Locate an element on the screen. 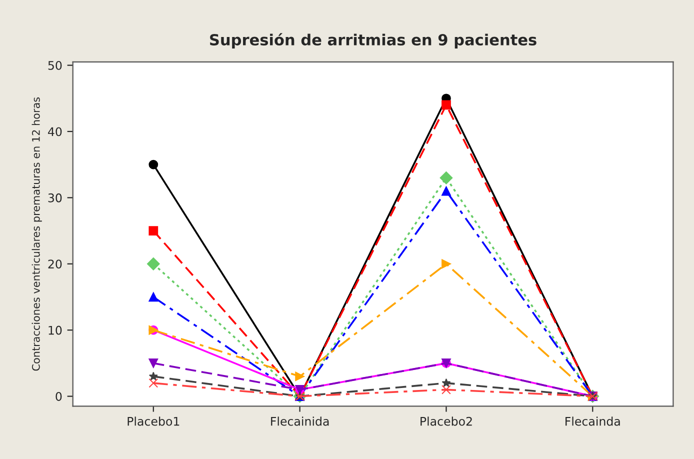  chart-title: Supresión de arritmias en 9 pacientes is located at coordinates (373, 40).